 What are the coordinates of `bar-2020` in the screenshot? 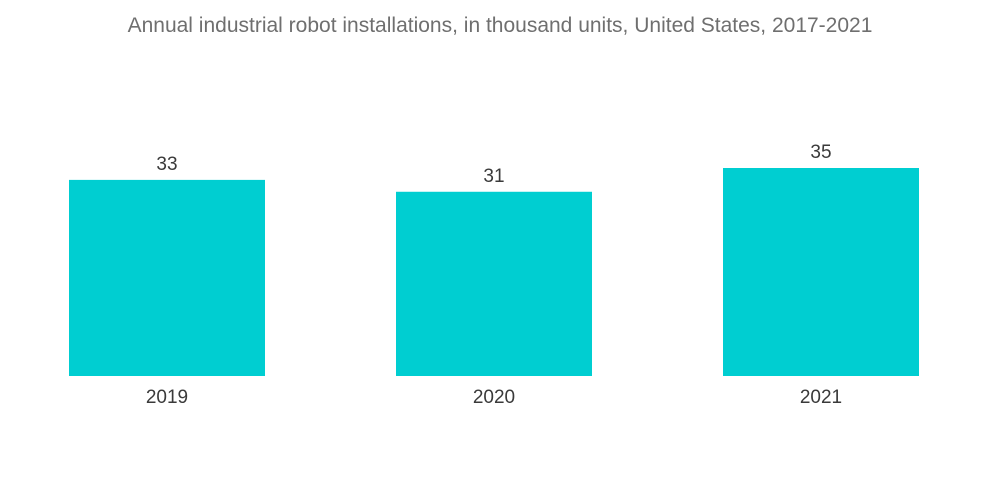 It's located at (494, 283).